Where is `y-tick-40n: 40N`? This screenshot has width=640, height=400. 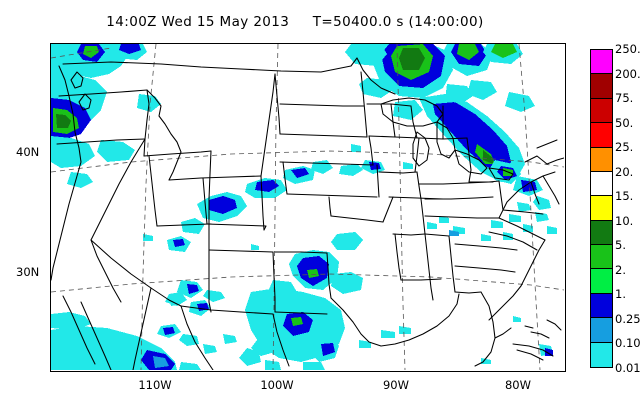
y-tick-40n: 40N is located at coordinates (28, 152).